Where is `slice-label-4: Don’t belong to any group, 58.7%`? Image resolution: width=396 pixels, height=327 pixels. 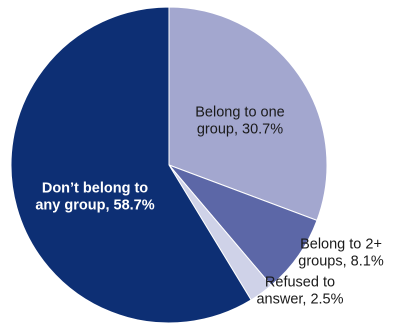 slice-label-4: Don’t belong to any group, 58.7% is located at coordinates (94, 197).